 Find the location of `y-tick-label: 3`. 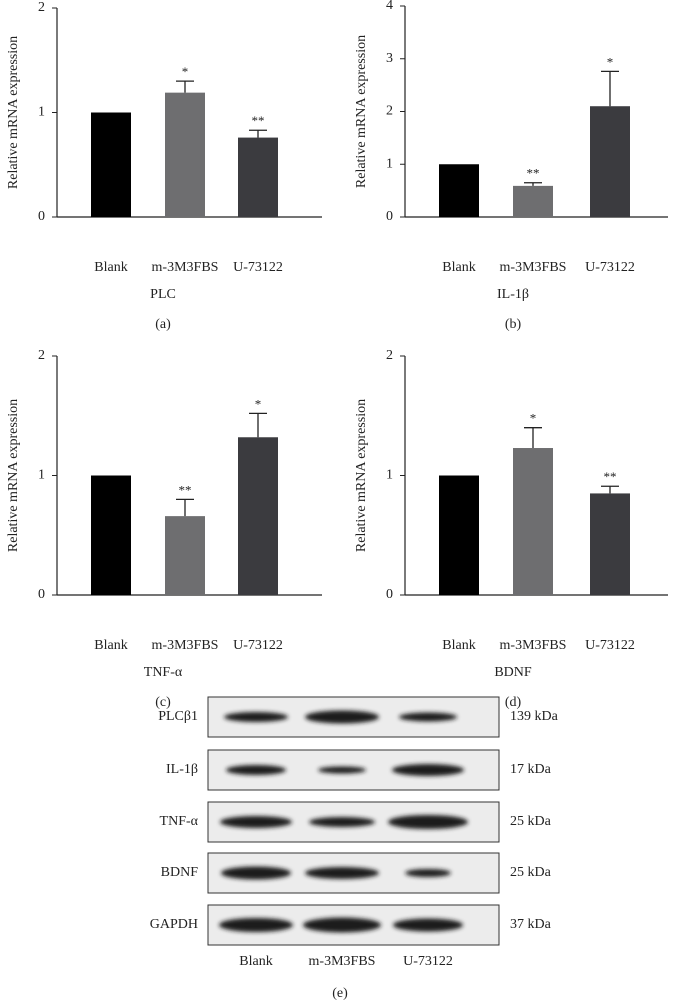

y-tick-label: 3 is located at coordinates (389, 58).